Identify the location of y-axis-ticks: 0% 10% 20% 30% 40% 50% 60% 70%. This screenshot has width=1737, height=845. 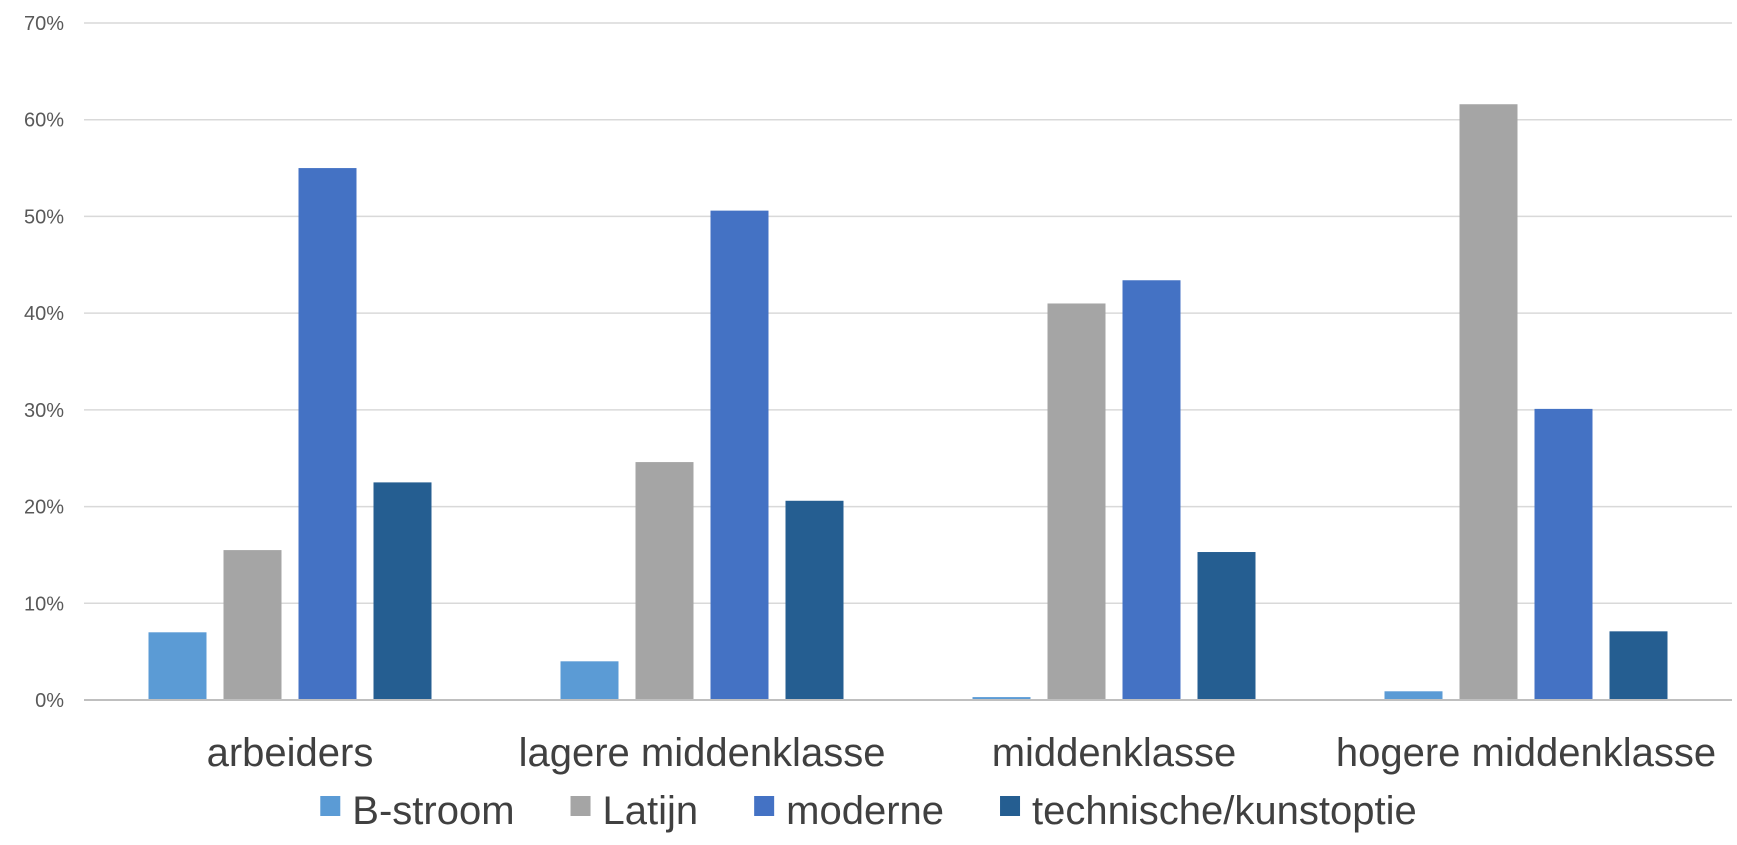
(44, 362).